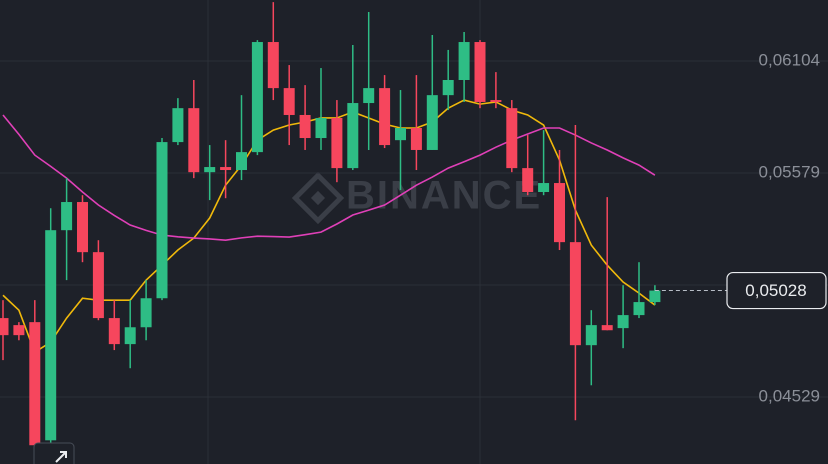  I want to click on expand-icon, so click(54, 453).